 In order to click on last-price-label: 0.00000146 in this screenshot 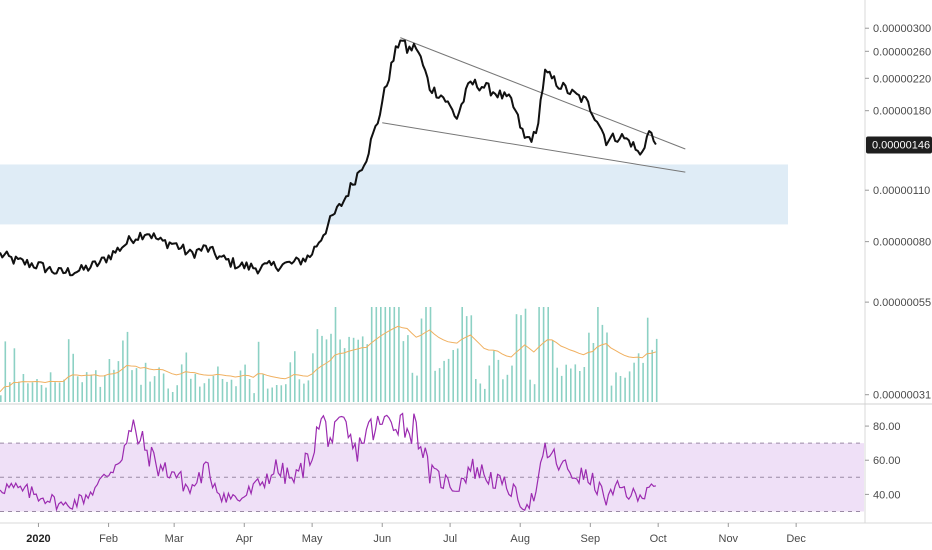, I will do `click(901, 145)`.